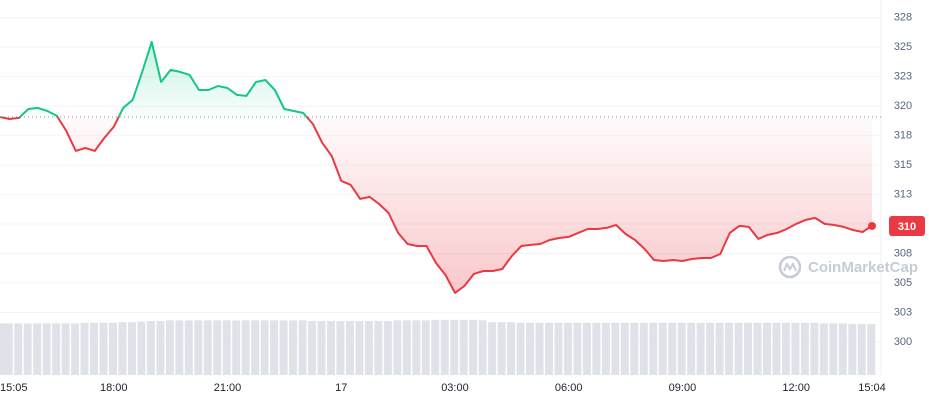  I want to click on x-tick-label: 09:00, so click(683, 388).